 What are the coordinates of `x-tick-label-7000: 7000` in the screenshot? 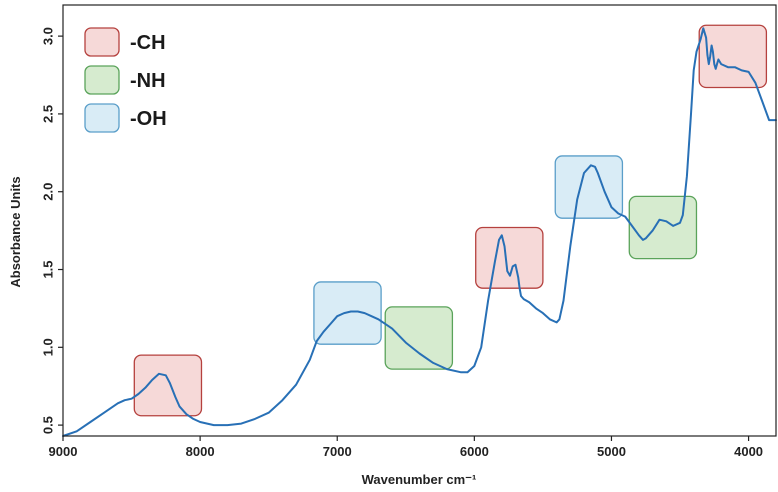 It's located at (337, 451).